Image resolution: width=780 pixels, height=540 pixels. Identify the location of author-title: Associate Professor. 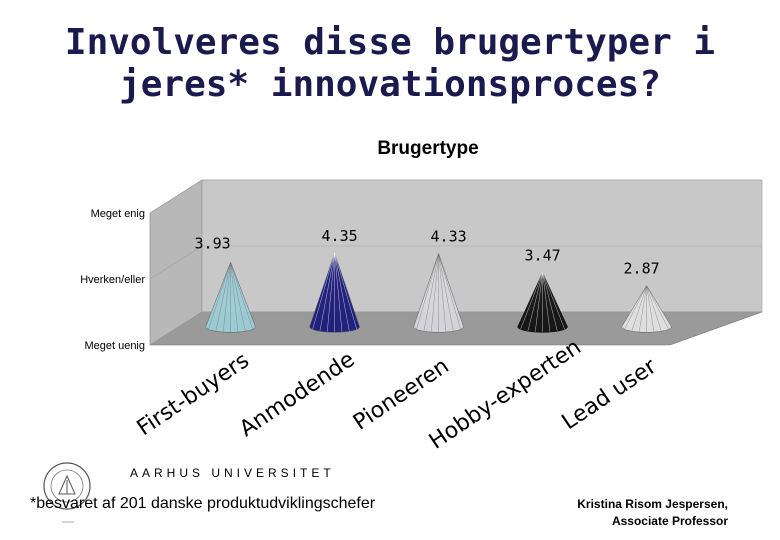
(669, 521).